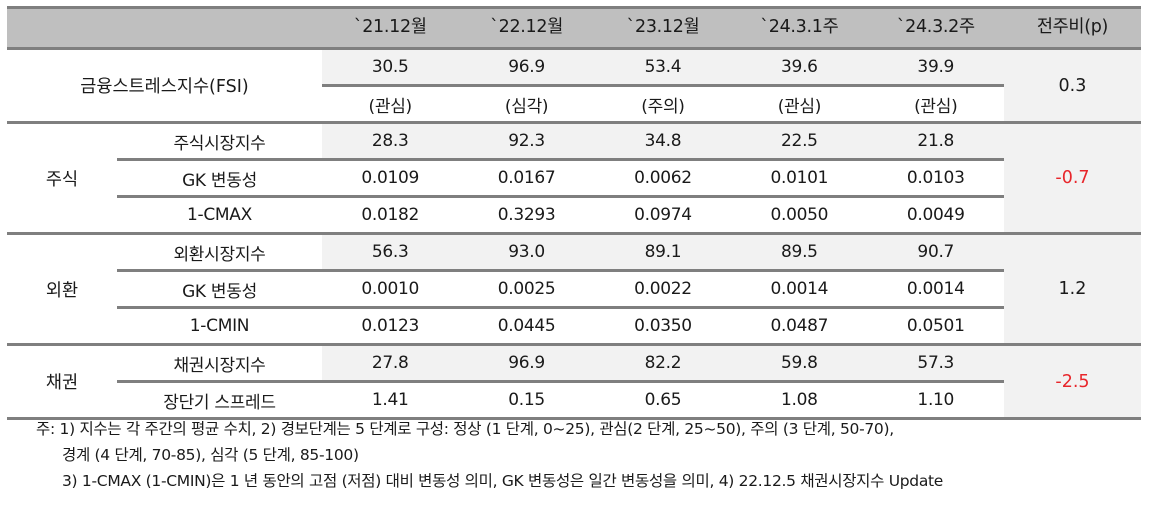  What do you see at coordinates (219, 254) in the screenshot?
I see `row-label: 외환시장지수` at bounding box center [219, 254].